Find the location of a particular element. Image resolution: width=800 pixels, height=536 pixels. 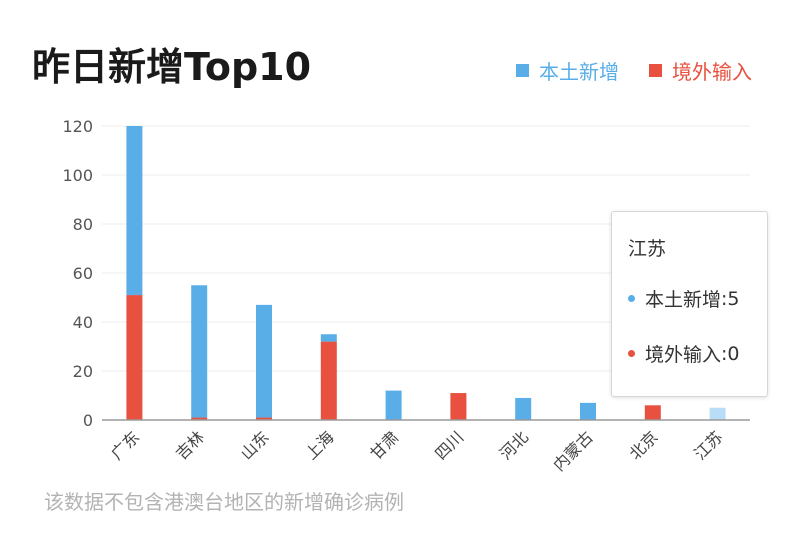

tooltip-value-local: 5 is located at coordinates (733, 298).